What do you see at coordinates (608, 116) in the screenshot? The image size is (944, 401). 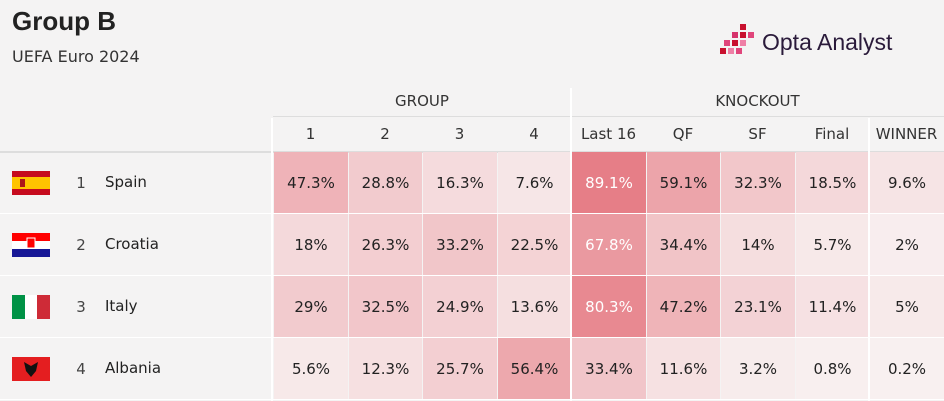 I see `header-rule` at bounding box center [608, 116].